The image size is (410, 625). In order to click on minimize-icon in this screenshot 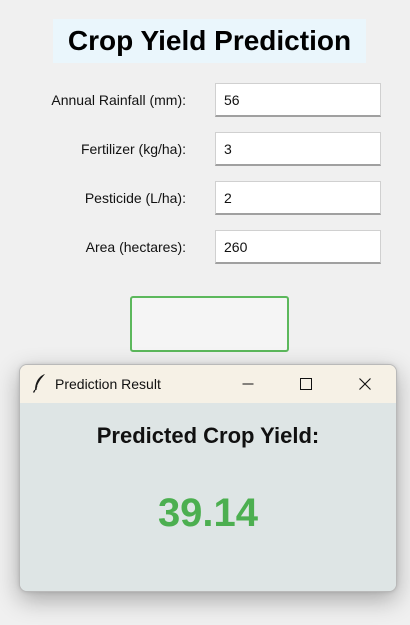, I will do `click(248, 384)`.